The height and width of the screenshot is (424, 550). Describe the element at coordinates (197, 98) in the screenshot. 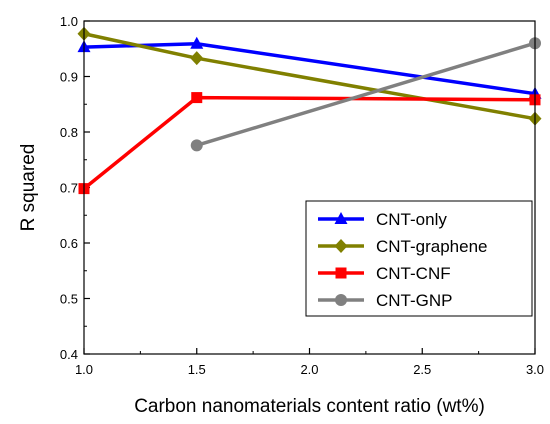

I see `data-point-cnt-cnf` at that location.